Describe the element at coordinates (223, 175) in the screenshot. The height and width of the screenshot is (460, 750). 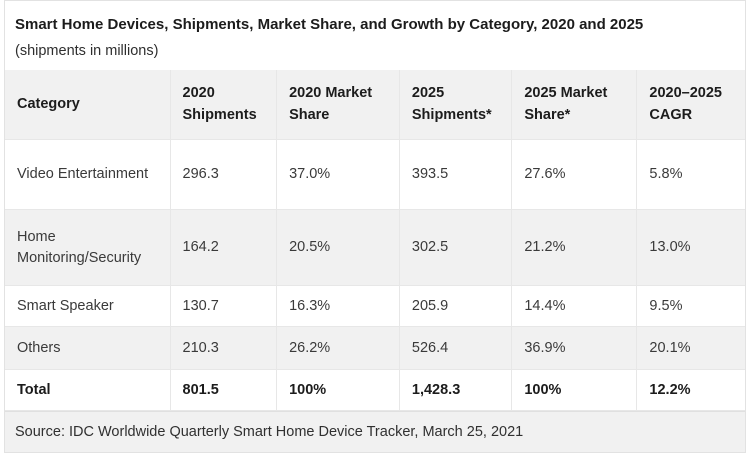
I see `value-cell: 296.3` at that location.